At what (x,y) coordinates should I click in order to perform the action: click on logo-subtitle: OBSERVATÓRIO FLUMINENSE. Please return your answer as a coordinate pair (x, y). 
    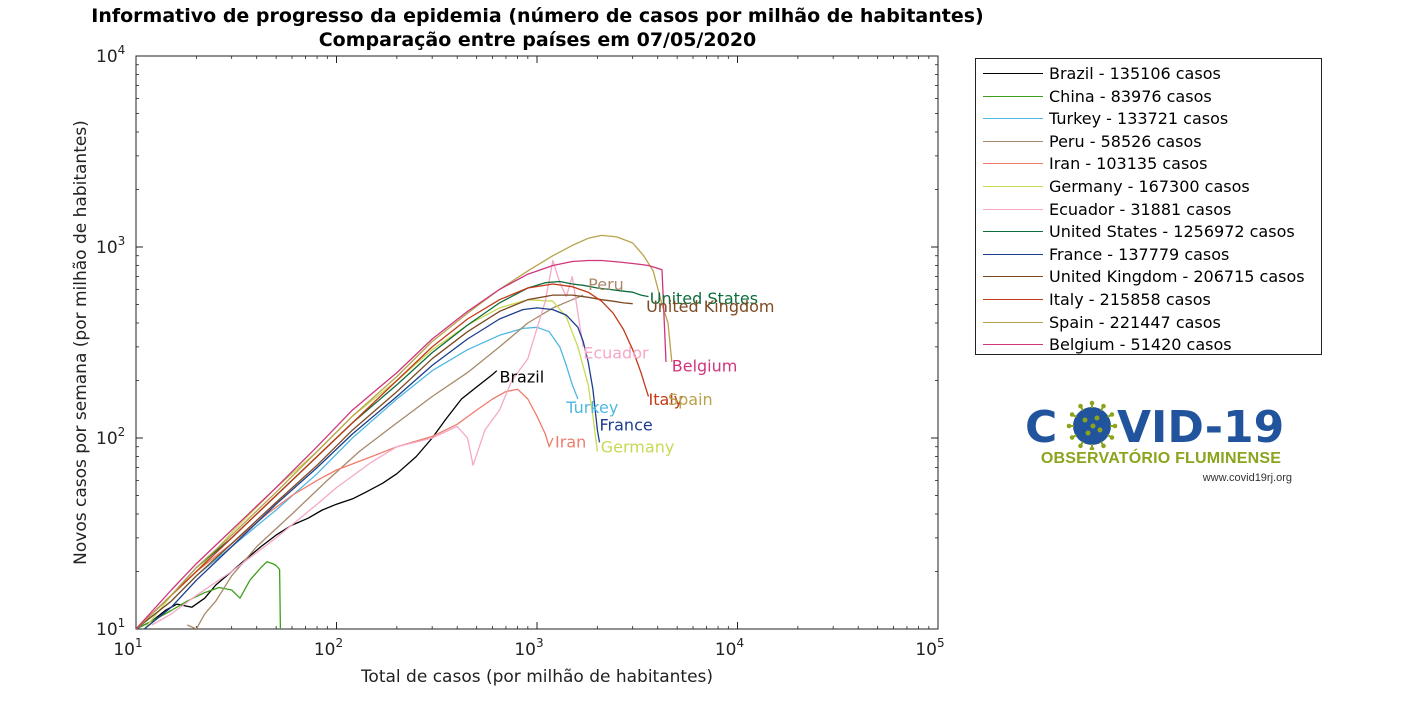
    Looking at the image, I should click on (1161, 458).